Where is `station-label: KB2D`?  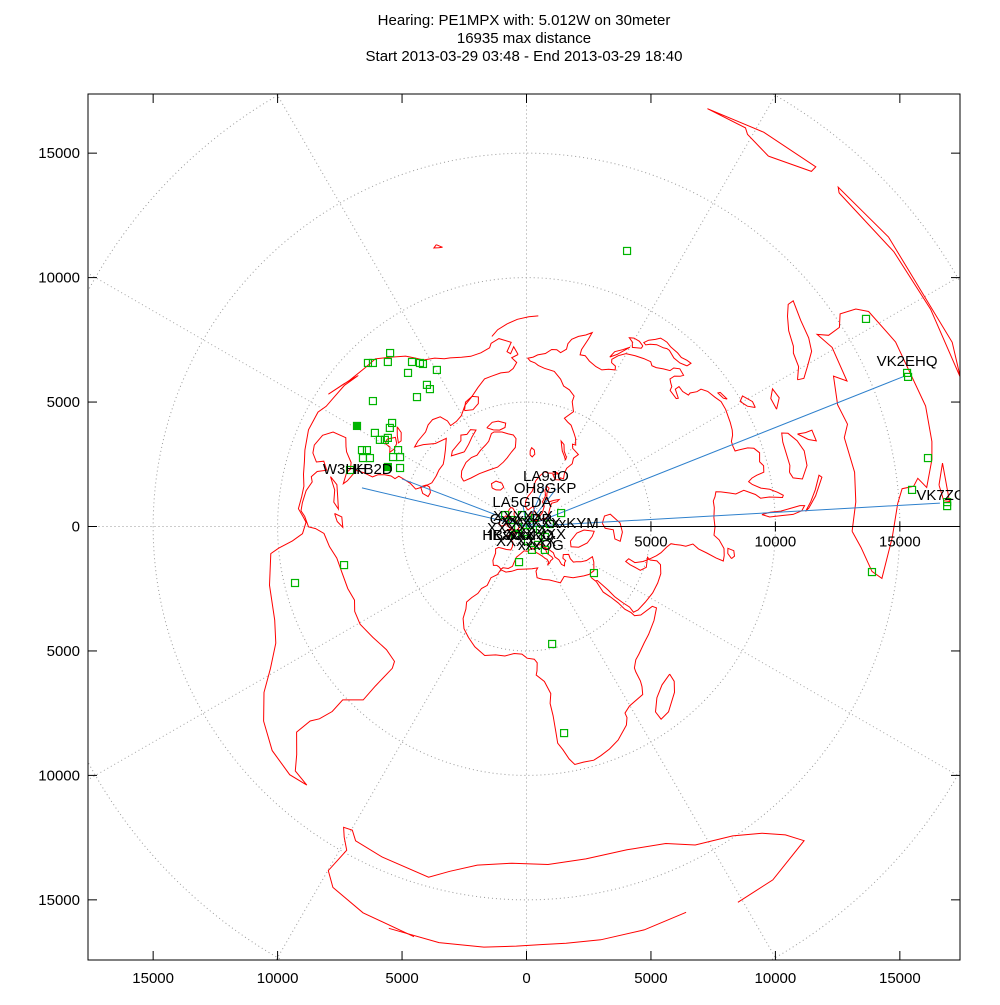
station-label: KB2D is located at coordinates (372, 469).